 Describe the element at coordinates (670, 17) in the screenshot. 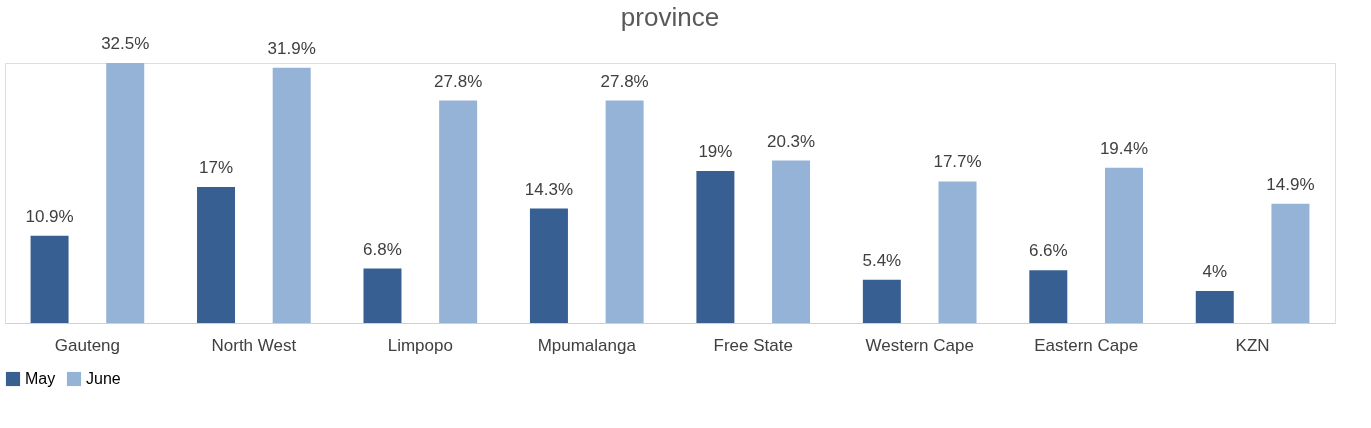

I see `chart-title: province` at that location.